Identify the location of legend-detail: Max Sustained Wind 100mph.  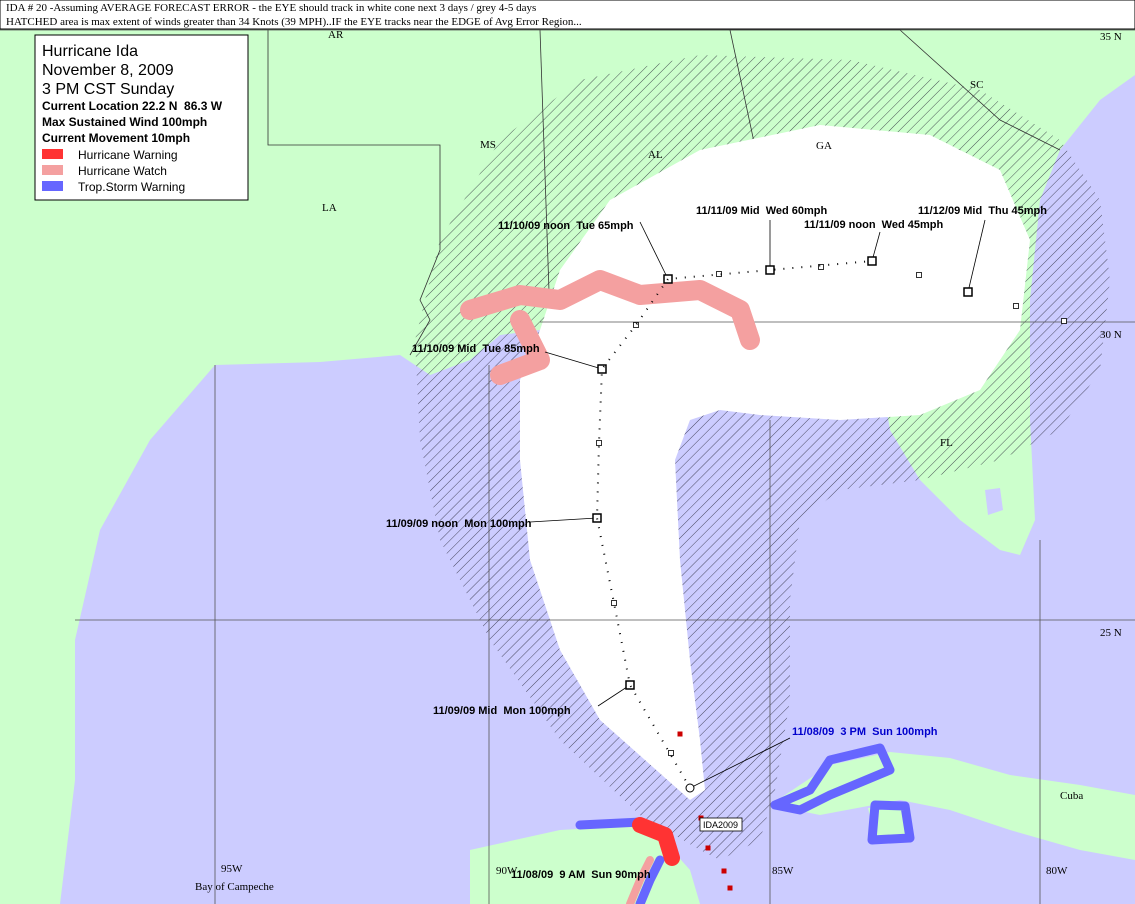
(124, 122).